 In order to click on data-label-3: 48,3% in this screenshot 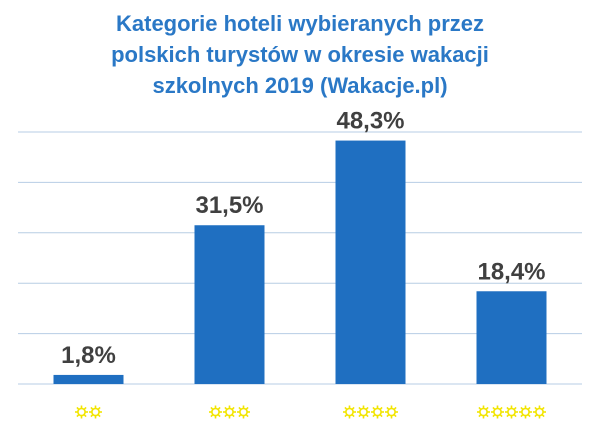, I will do `click(370, 121)`.